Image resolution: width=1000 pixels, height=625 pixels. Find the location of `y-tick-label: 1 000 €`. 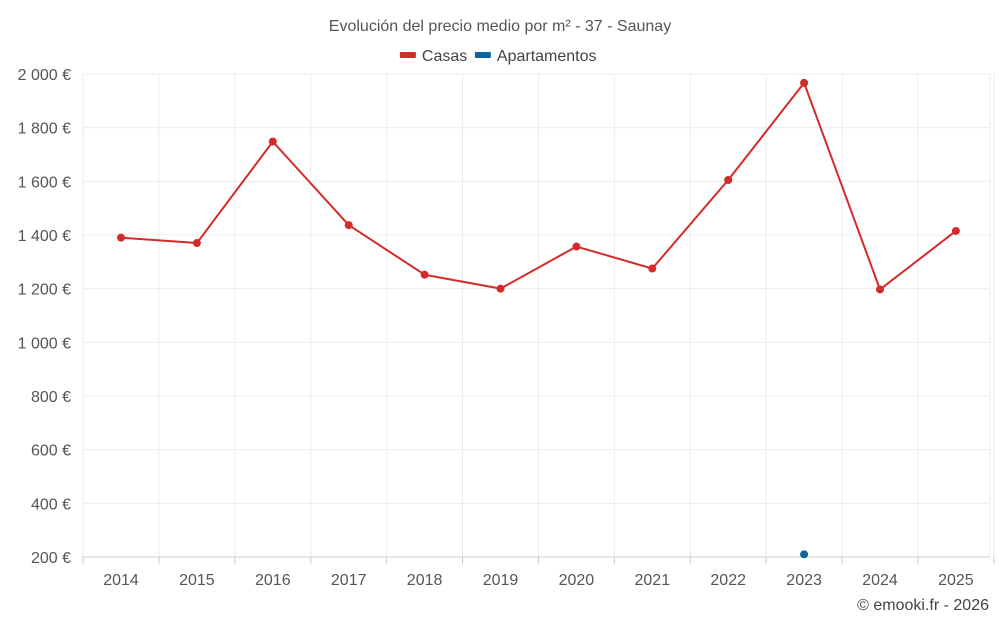

y-tick-label: 1 000 € is located at coordinates (44, 343).